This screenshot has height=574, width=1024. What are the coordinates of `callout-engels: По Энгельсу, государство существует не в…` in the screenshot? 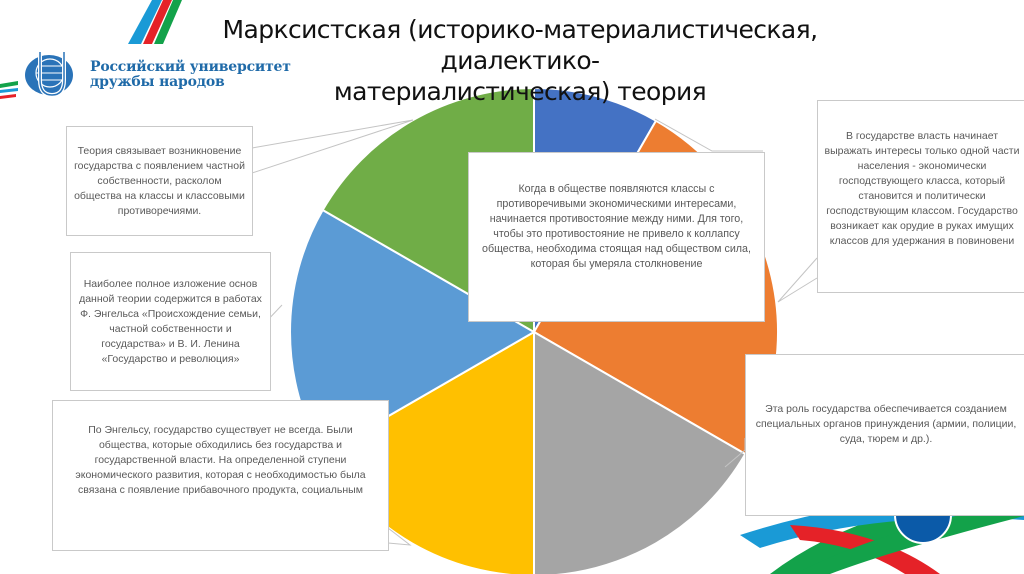 It's located at (220, 475).